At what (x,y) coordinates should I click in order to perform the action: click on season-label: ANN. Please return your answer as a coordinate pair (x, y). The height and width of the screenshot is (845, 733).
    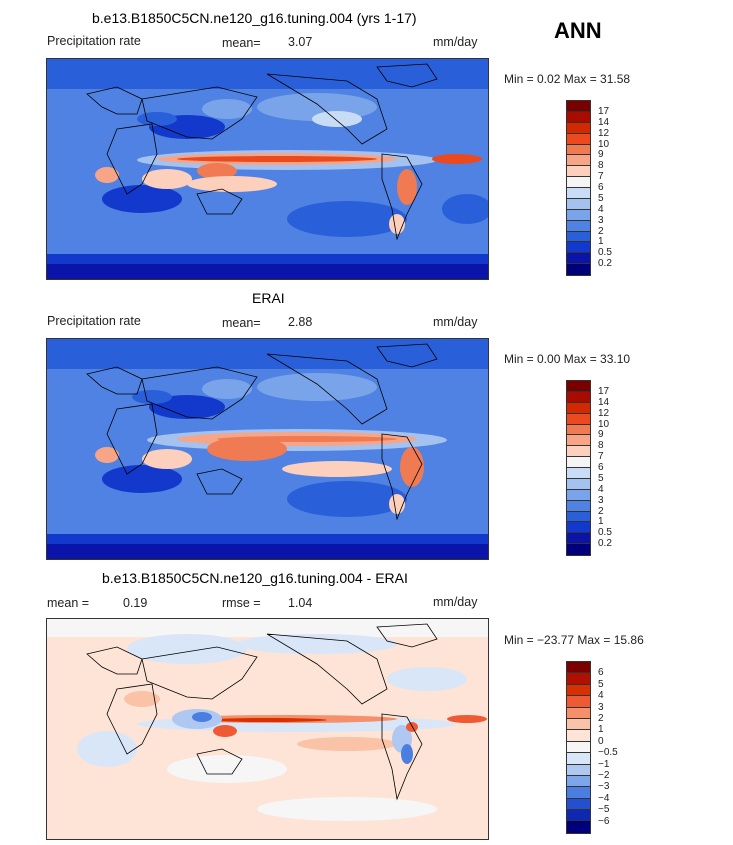
    Looking at the image, I should click on (578, 30).